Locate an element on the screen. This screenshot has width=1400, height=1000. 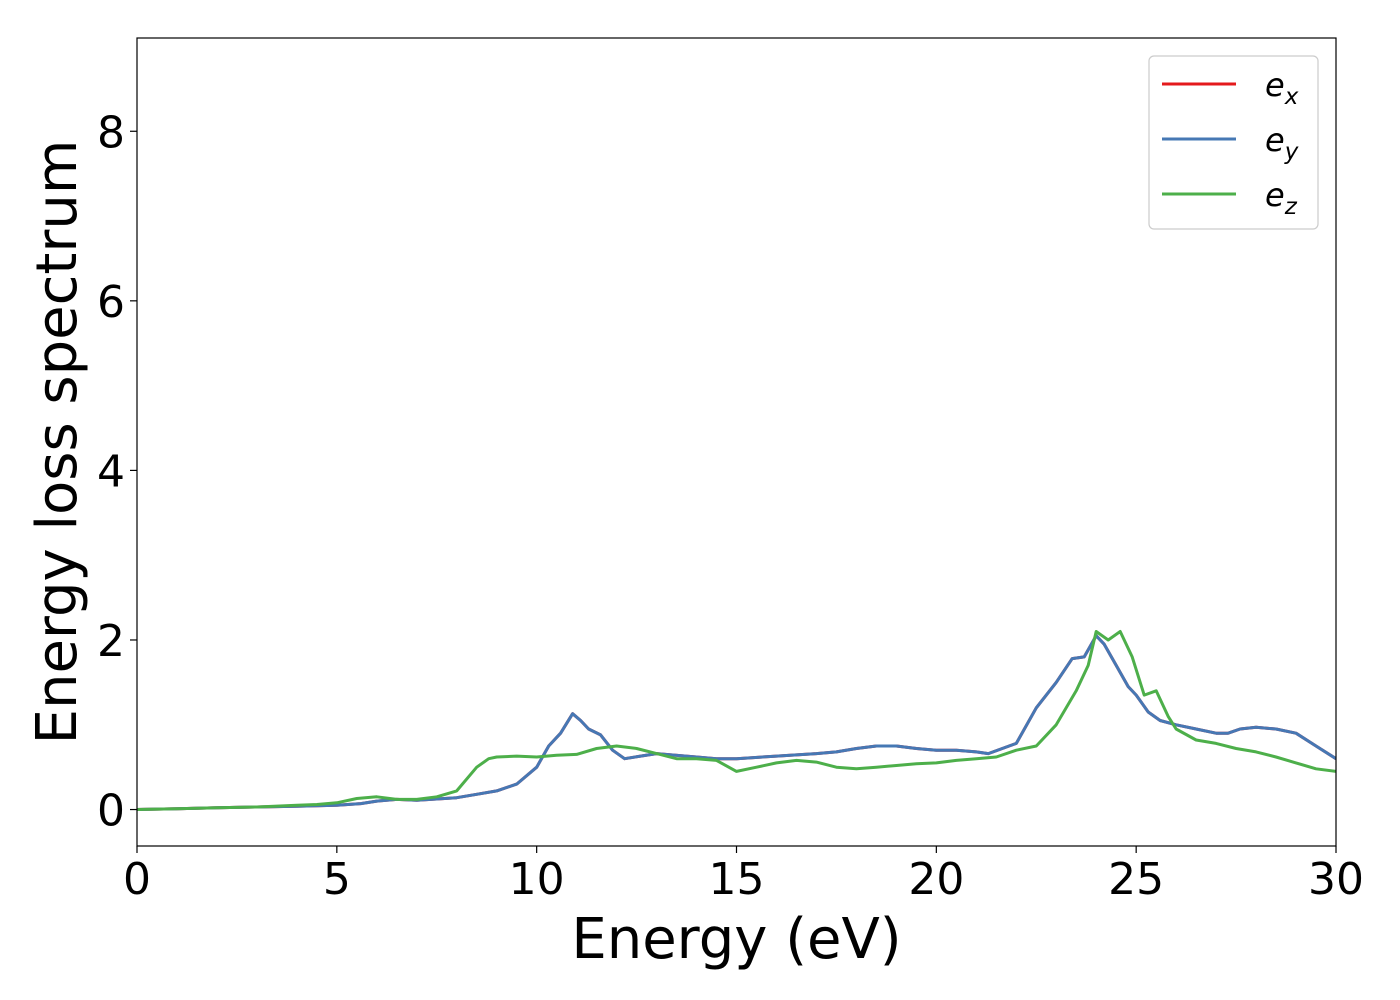
legend-label-sub: z is located at coordinates (1291, 207).